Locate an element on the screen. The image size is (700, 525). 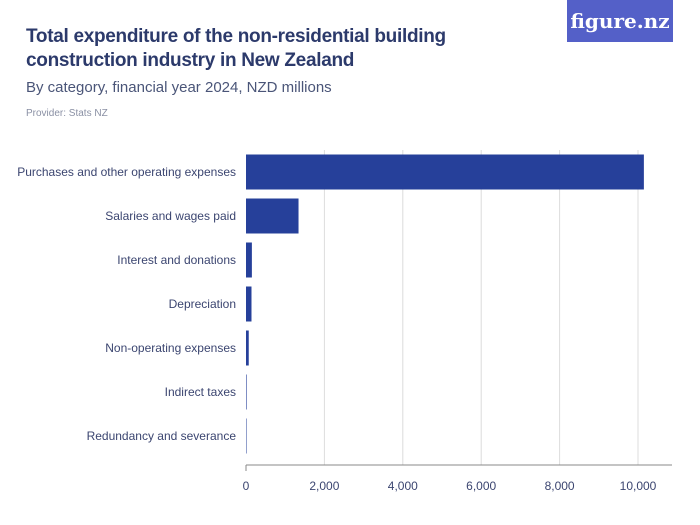
category-label: Purchases and other operating expenses is located at coordinates (126, 172).